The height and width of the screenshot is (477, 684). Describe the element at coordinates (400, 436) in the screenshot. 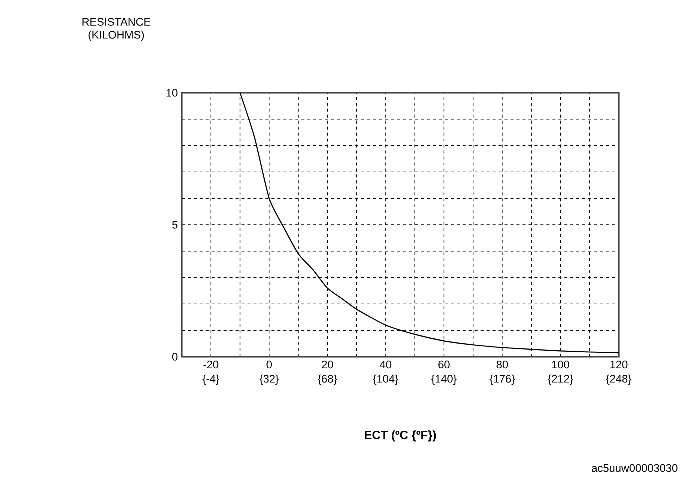

I see `x-axis-title: ECT (ºC {ºF})` at that location.